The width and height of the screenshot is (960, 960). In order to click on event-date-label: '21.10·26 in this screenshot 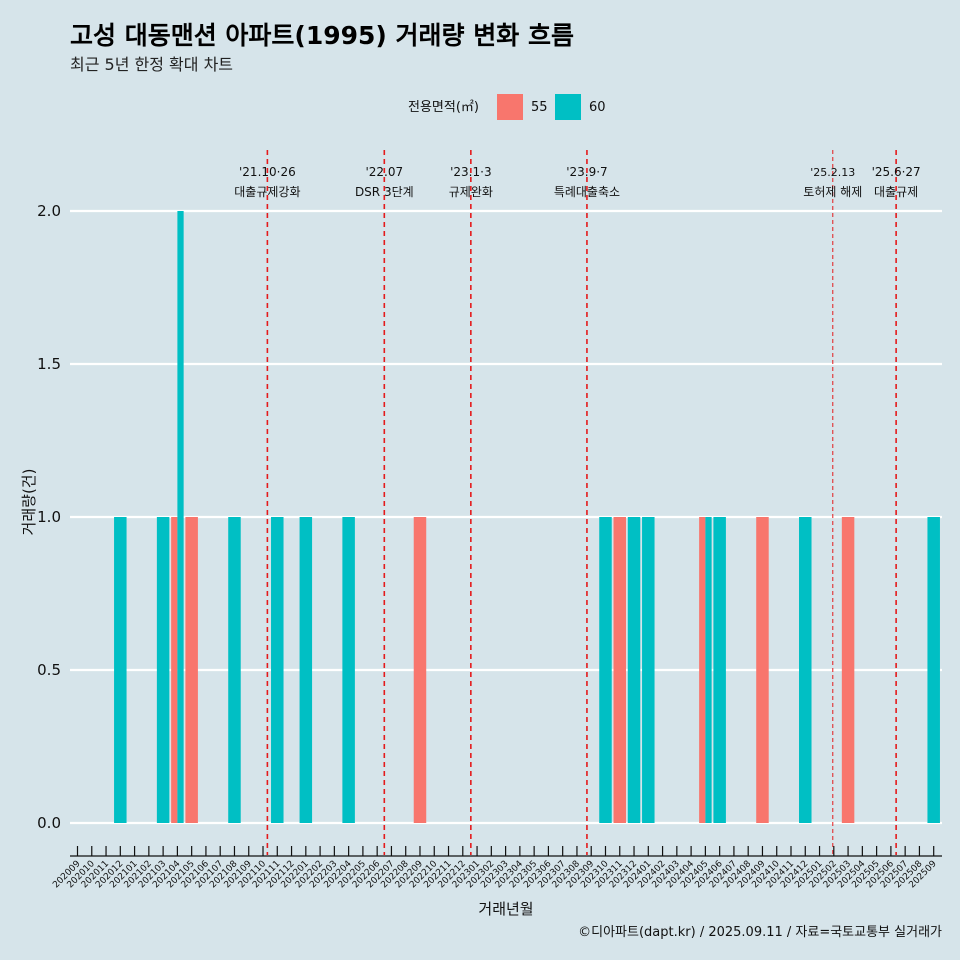, I will do `click(267, 172)`.